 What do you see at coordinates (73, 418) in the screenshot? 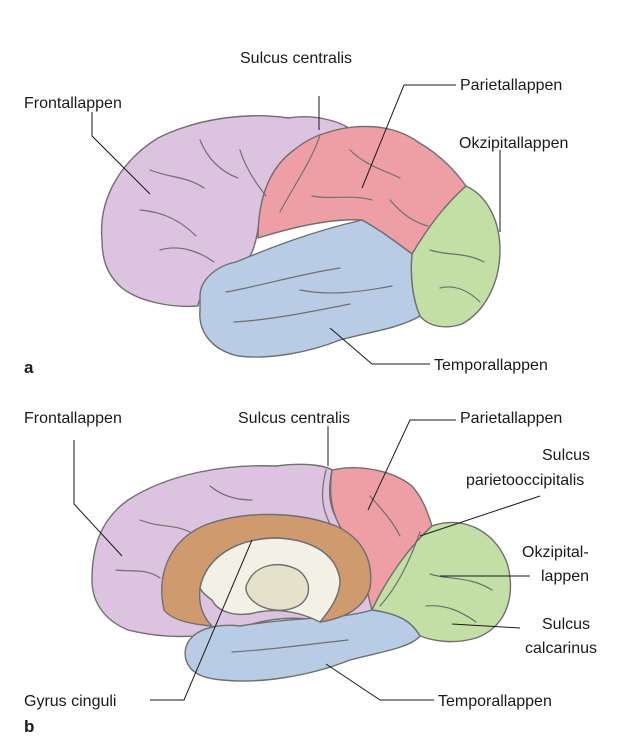
I see `label-frontallappen-b: Frontallappen` at bounding box center [73, 418].